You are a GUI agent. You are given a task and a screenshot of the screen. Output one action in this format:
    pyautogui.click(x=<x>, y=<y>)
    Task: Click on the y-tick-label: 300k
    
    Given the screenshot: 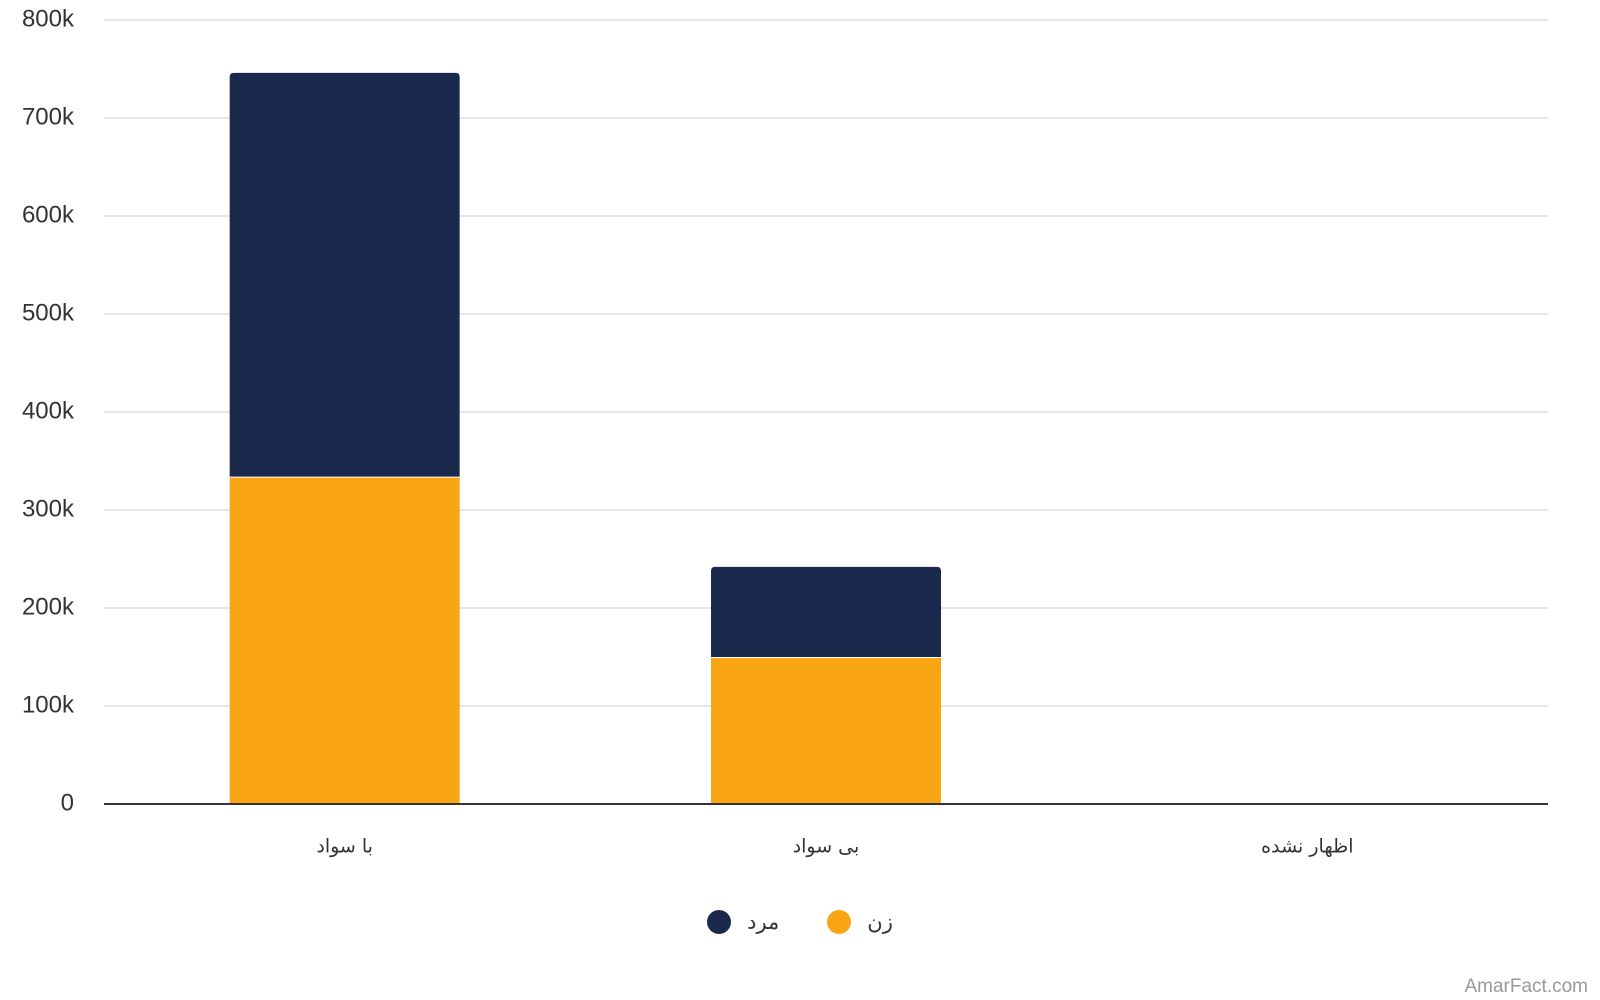 What is the action you would take?
    pyautogui.click(x=48, y=508)
    